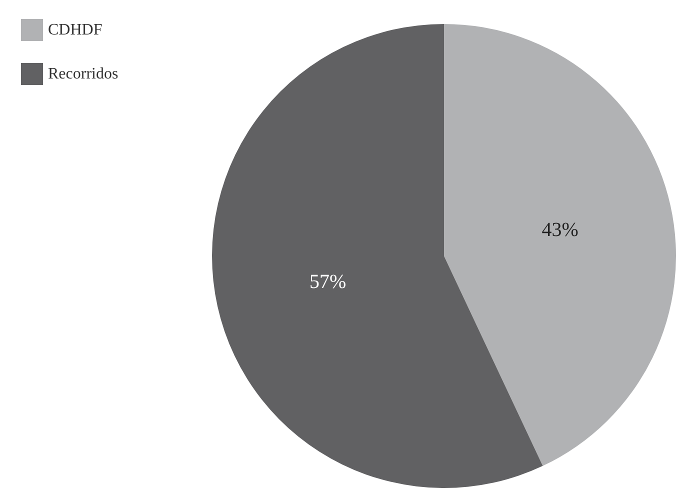  What do you see at coordinates (83, 74) in the screenshot?
I see `legend-label: Recorridos` at bounding box center [83, 74].